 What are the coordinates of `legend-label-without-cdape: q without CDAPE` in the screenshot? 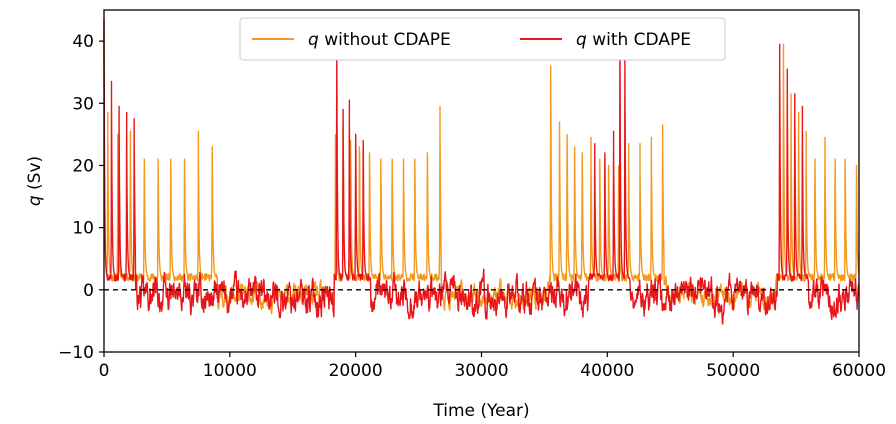 It's located at (379, 40).